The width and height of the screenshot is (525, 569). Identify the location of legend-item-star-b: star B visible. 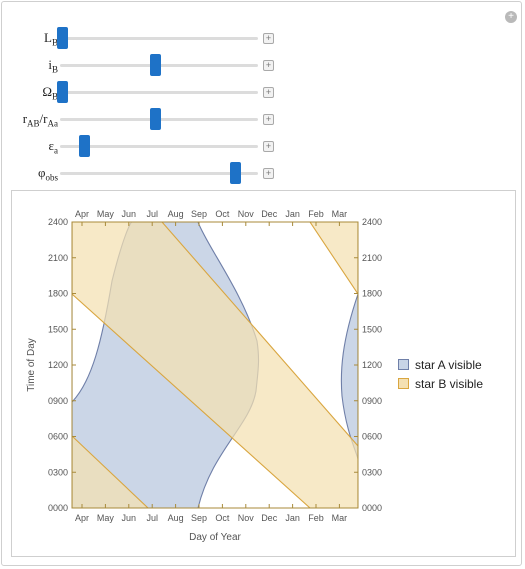
(440, 383).